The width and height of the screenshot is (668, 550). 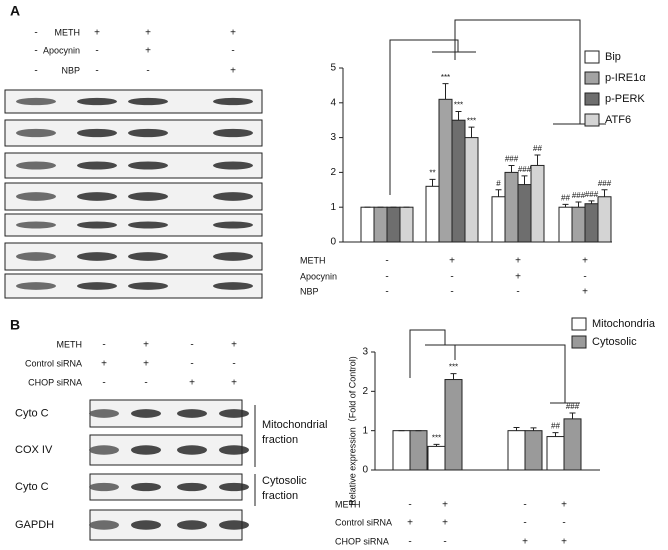 What do you see at coordinates (32, 413) in the screenshot?
I see `blot-label: Cyto C` at bounding box center [32, 413].